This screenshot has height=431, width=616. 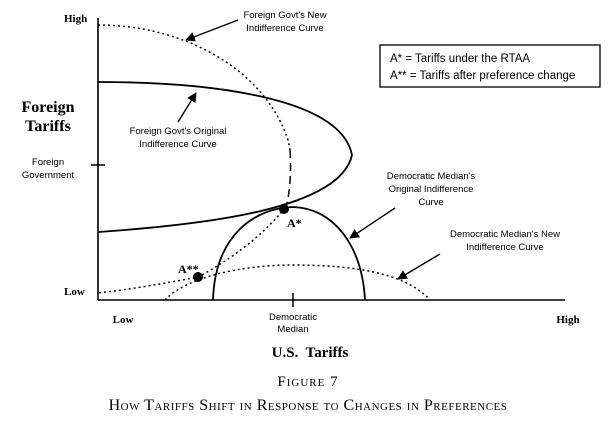 I want to click on foreign-original-indifference-curve, so click(x=225, y=157).